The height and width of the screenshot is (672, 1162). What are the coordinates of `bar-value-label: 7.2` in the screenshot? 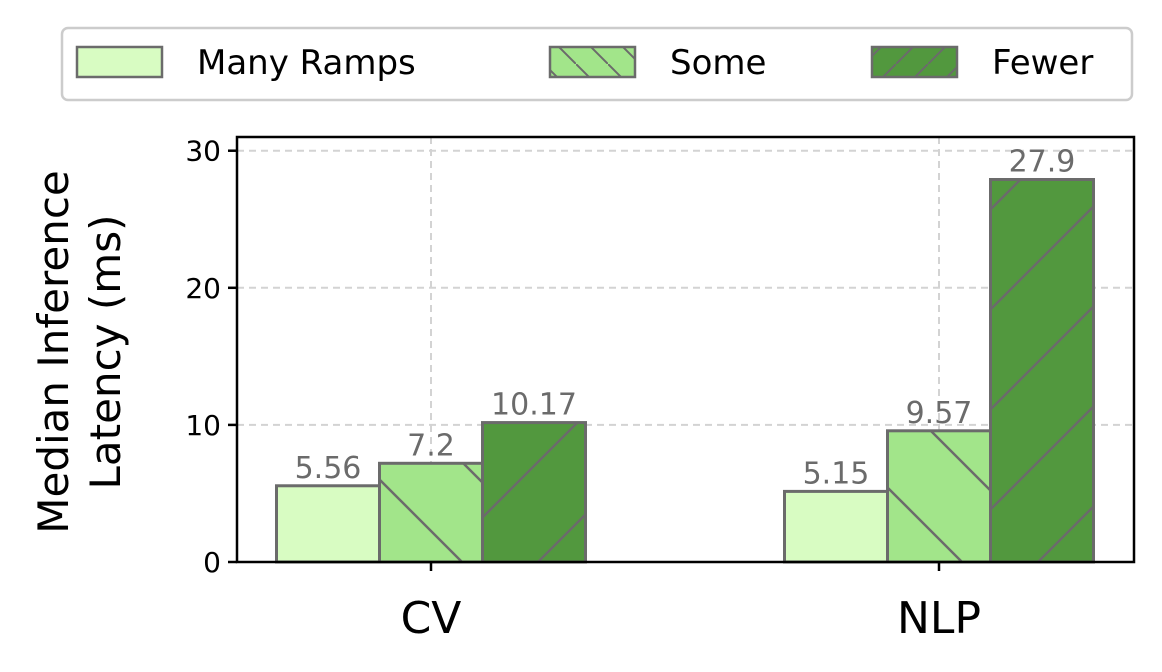 It's located at (431, 445).